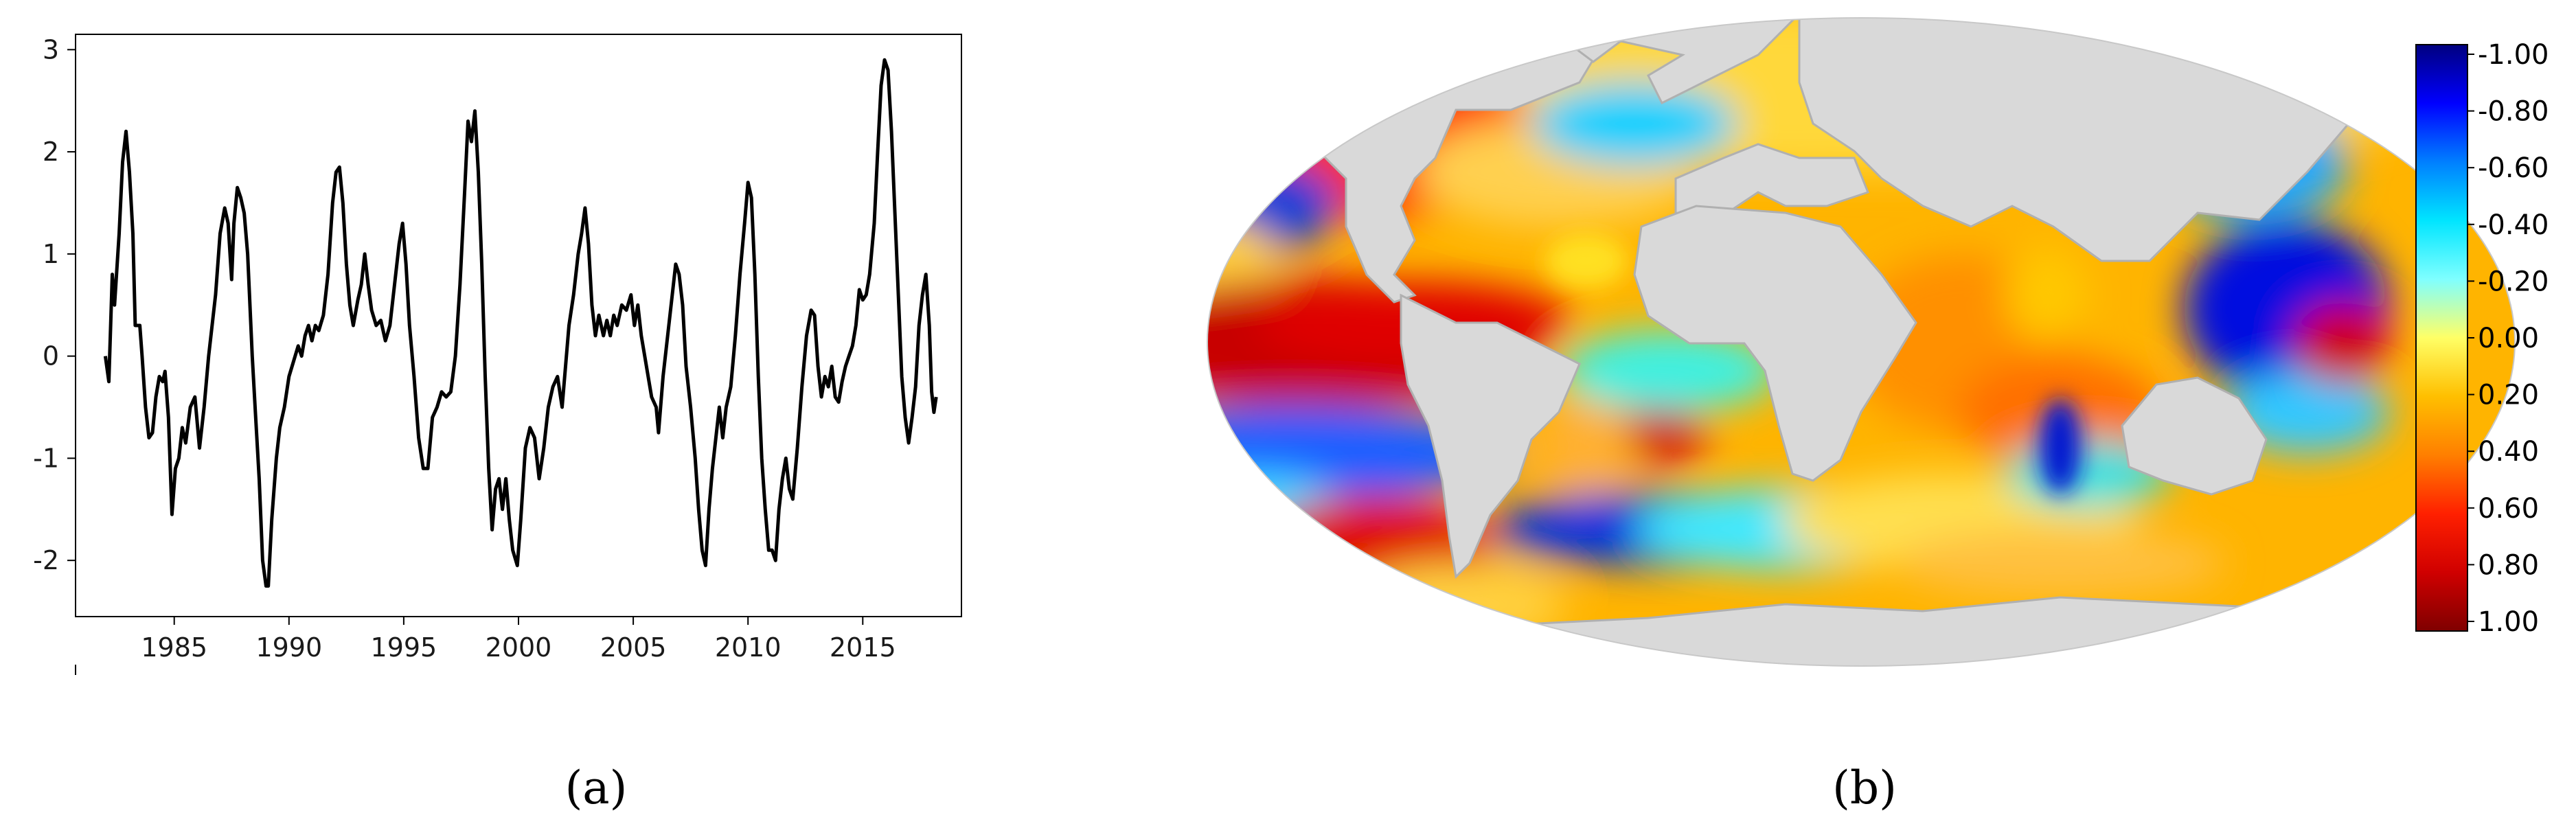  I want to click on y-tick-label: -2, so click(46, 560).